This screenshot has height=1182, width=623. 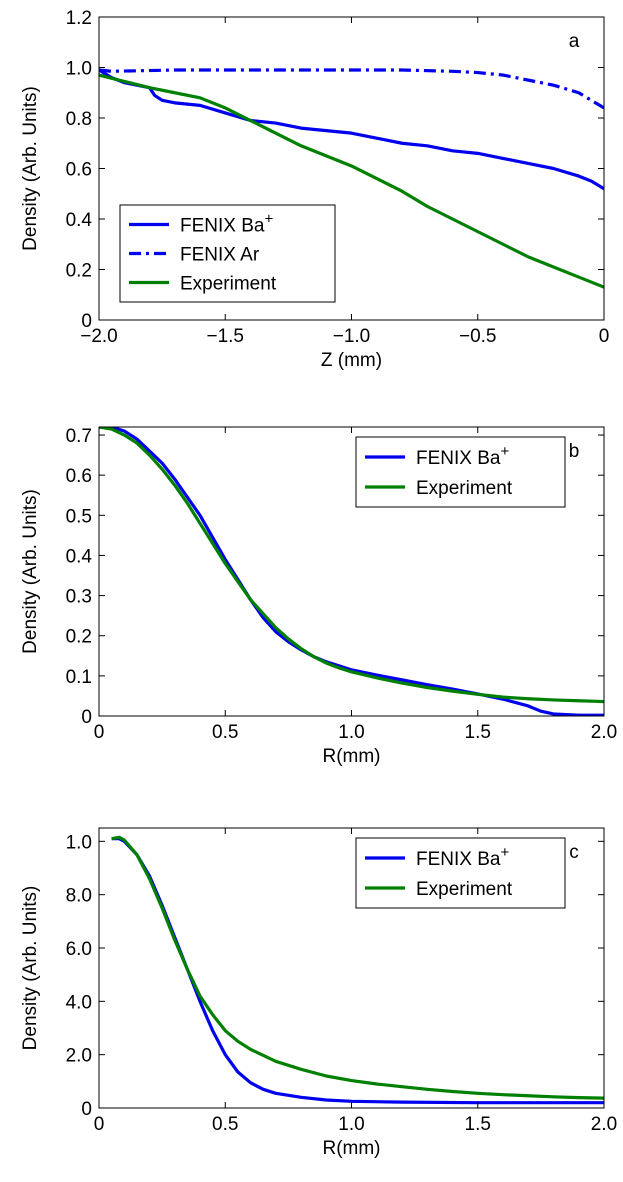 I want to click on legend-label-b-2: Experiment, so click(x=464, y=488).